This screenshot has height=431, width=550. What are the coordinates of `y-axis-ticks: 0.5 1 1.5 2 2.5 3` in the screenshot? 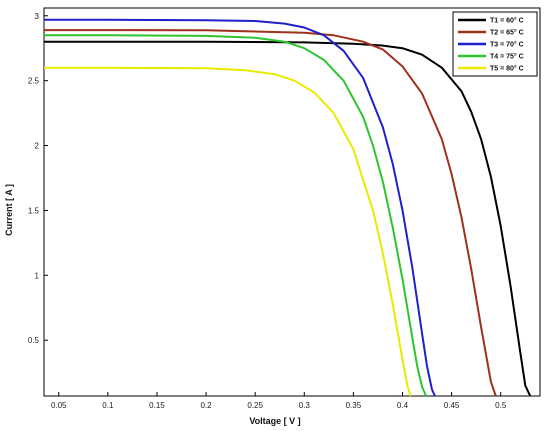 It's located at (38, 178).